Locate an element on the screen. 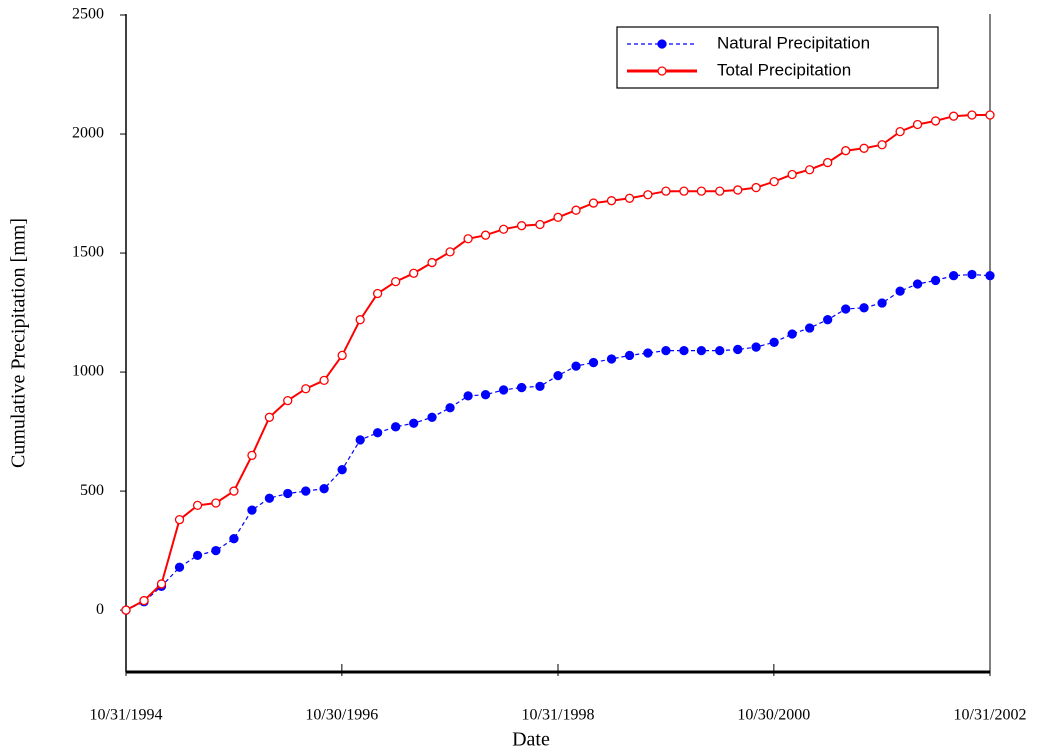 The height and width of the screenshot is (756, 1048). x-tick-label: 10/30/1996 is located at coordinates (341, 715).